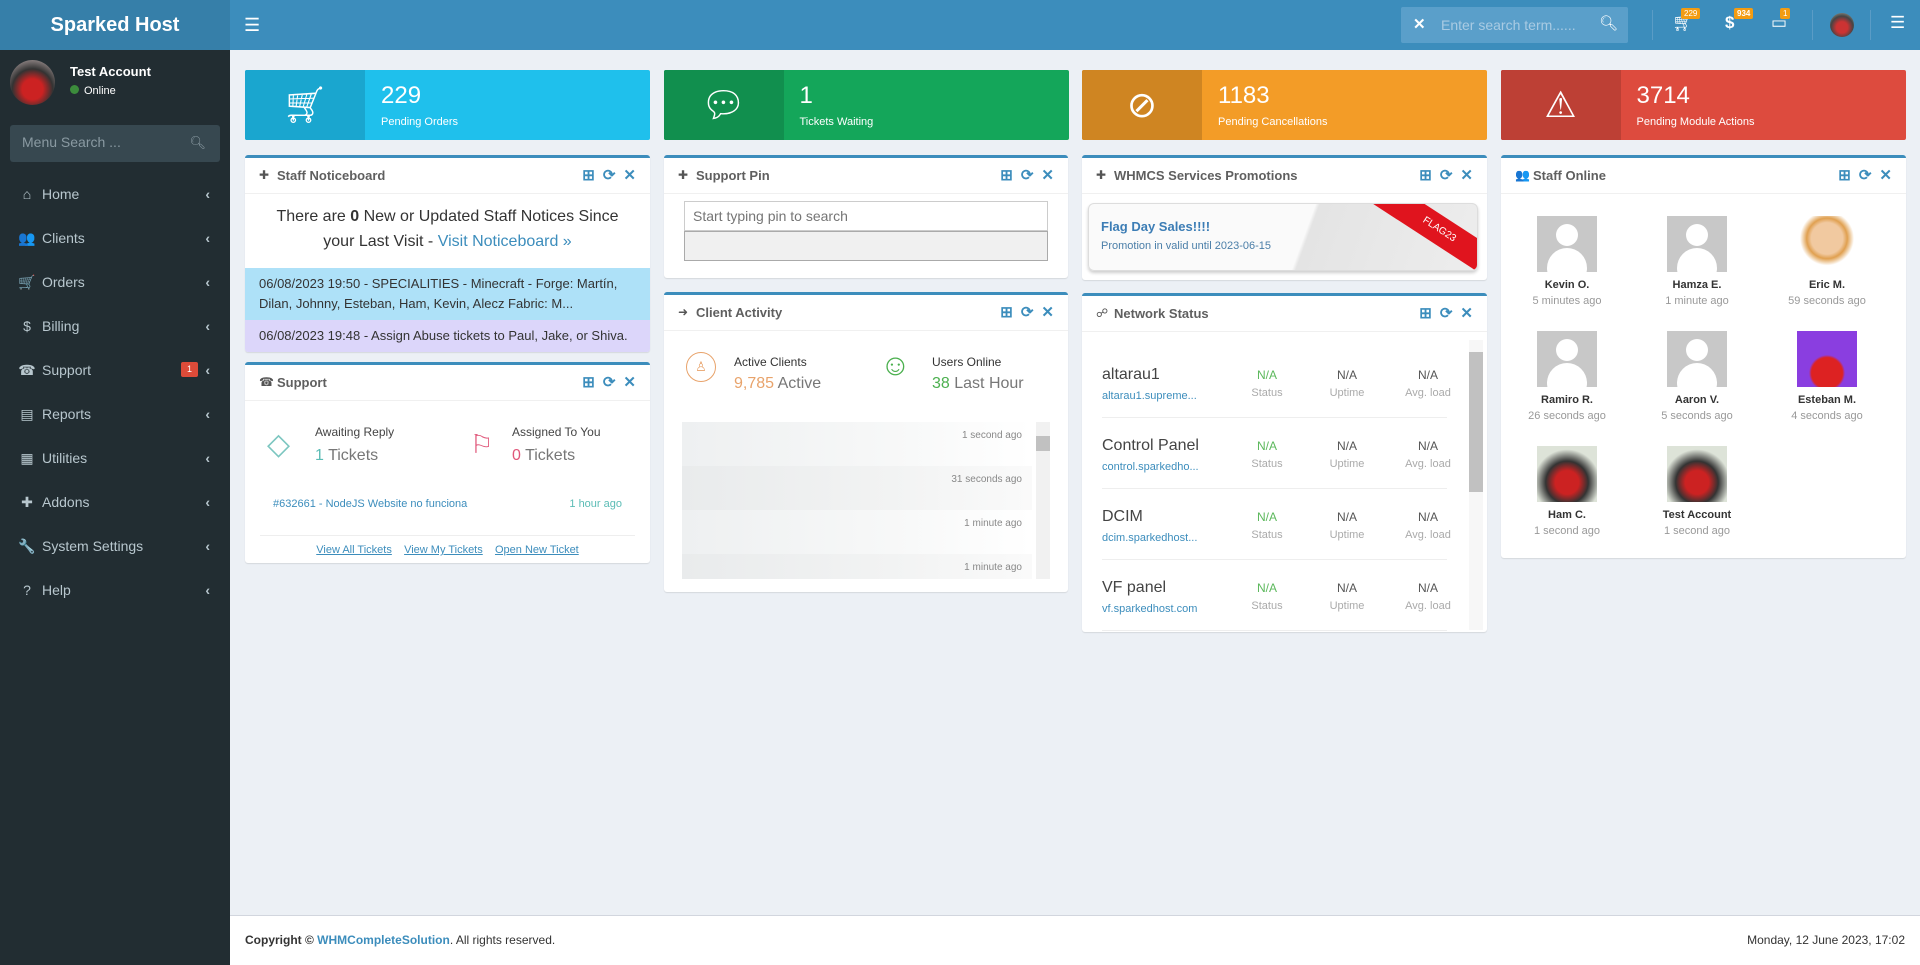  What do you see at coordinates (66, 502) in the screenshot?
I see `sidebar-item-label: Addons` at bounding box center [66, 502].